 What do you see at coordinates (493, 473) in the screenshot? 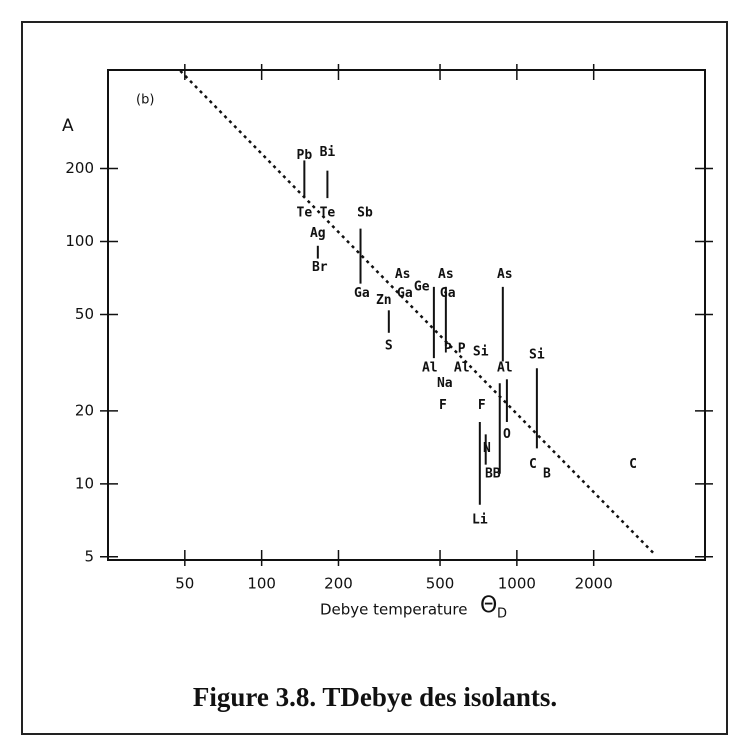
I see `element-label: BB` at bounding box center [493, 473].